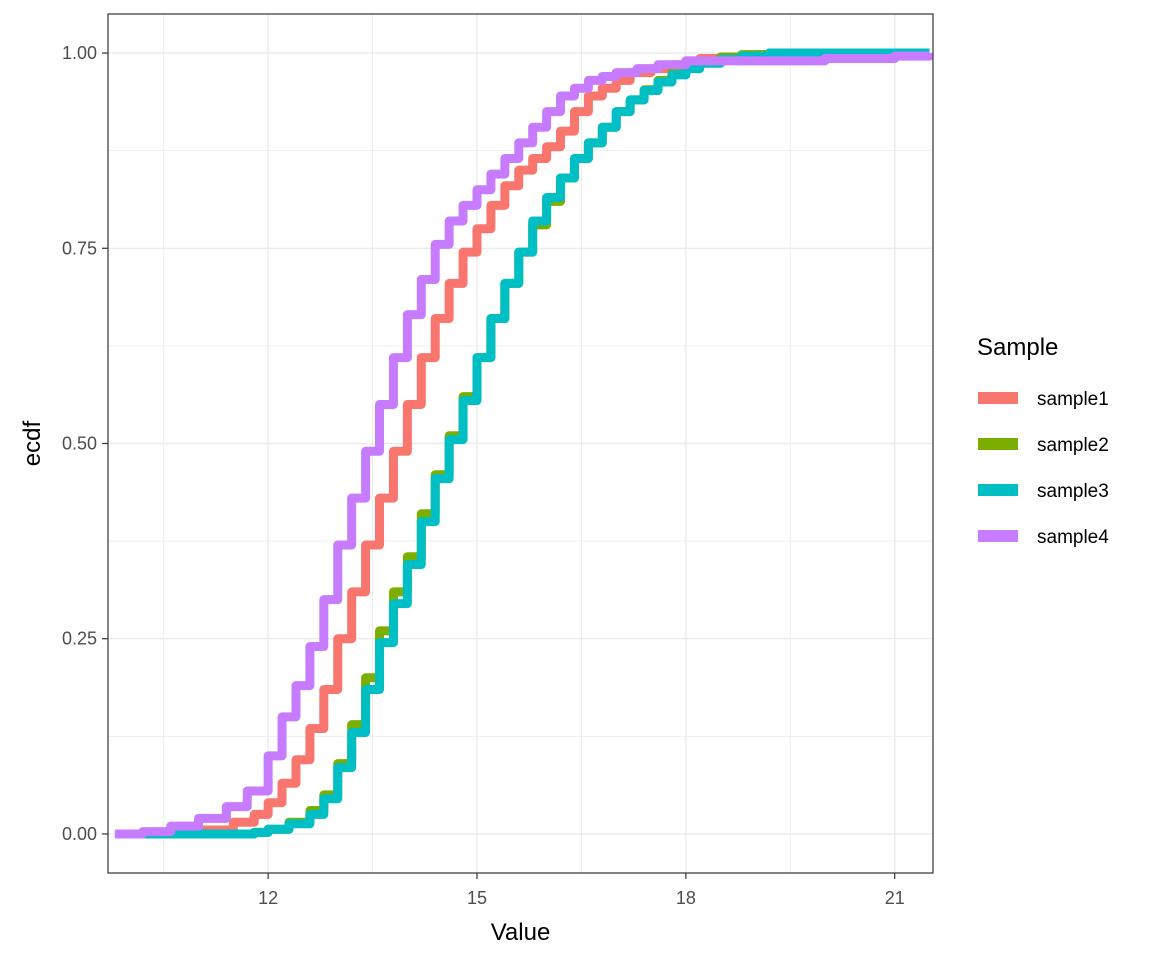 The height and width of the screenshot is (960, 1152). I want to click on y-tick-label: 0.25, so click(79, 639).